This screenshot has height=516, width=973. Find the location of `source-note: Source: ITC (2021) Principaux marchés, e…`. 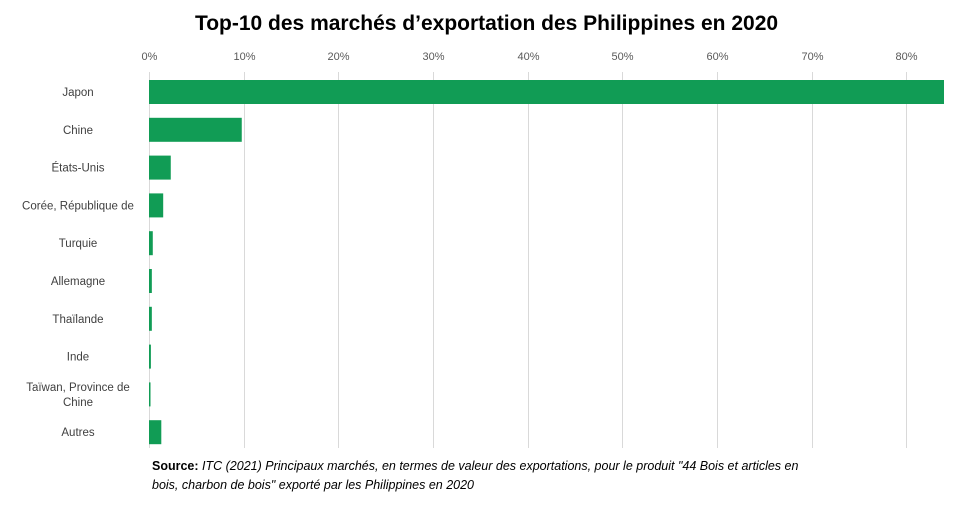

source-note: Source: ITC (2021) Principaux marchés, e… is located at coordinates (482, 476).